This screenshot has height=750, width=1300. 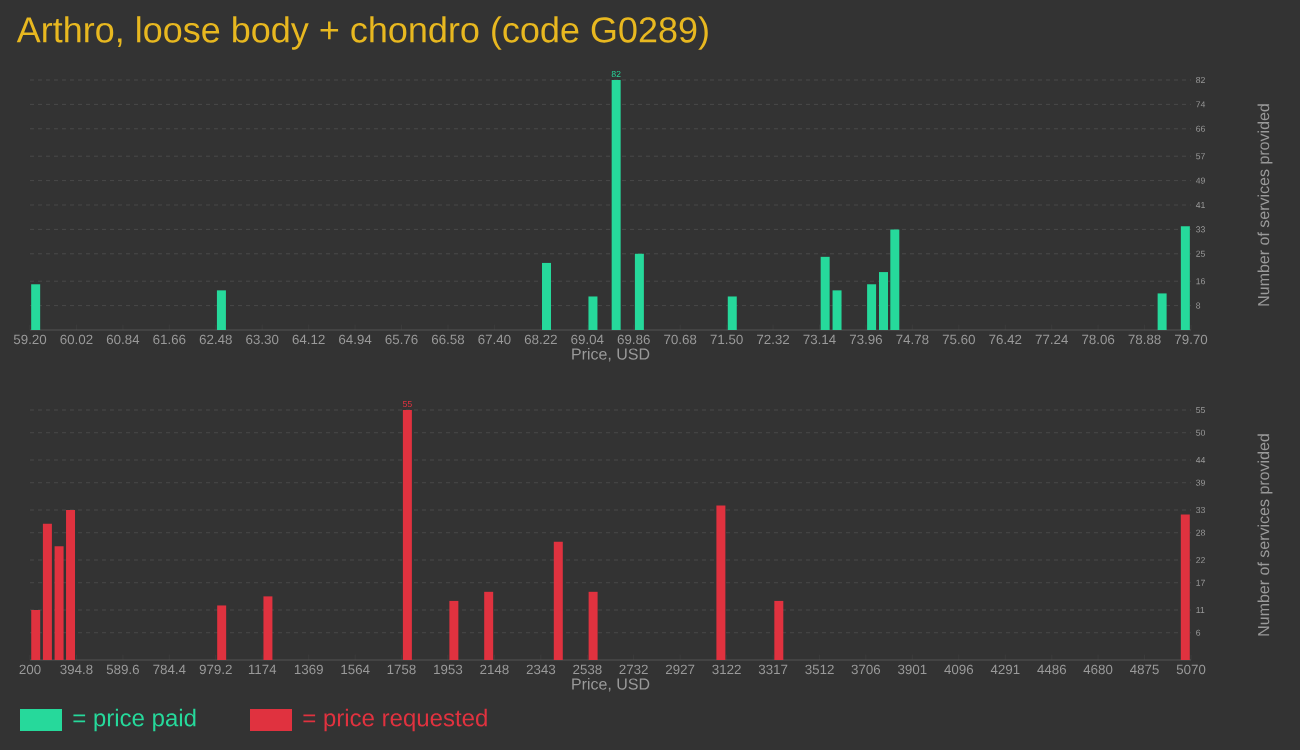 What do you see at coordinates (76, 669) in the screenshot?
I see `x-tick-label: 394.8` at bounding box center [76, 669].